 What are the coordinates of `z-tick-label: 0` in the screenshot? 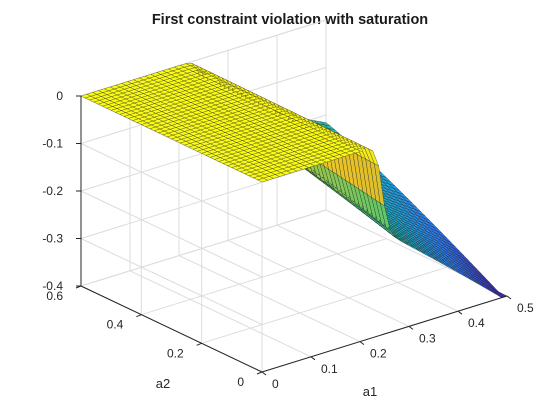 It's located at (59, 96).